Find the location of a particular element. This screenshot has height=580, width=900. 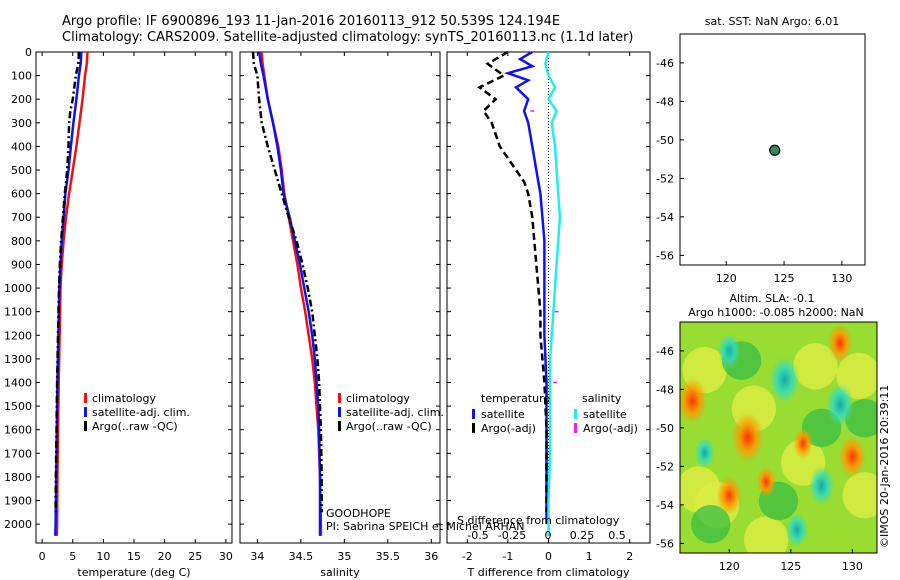

difference-xlabel2: S difference from climatology is located at coordinates (538, 520).